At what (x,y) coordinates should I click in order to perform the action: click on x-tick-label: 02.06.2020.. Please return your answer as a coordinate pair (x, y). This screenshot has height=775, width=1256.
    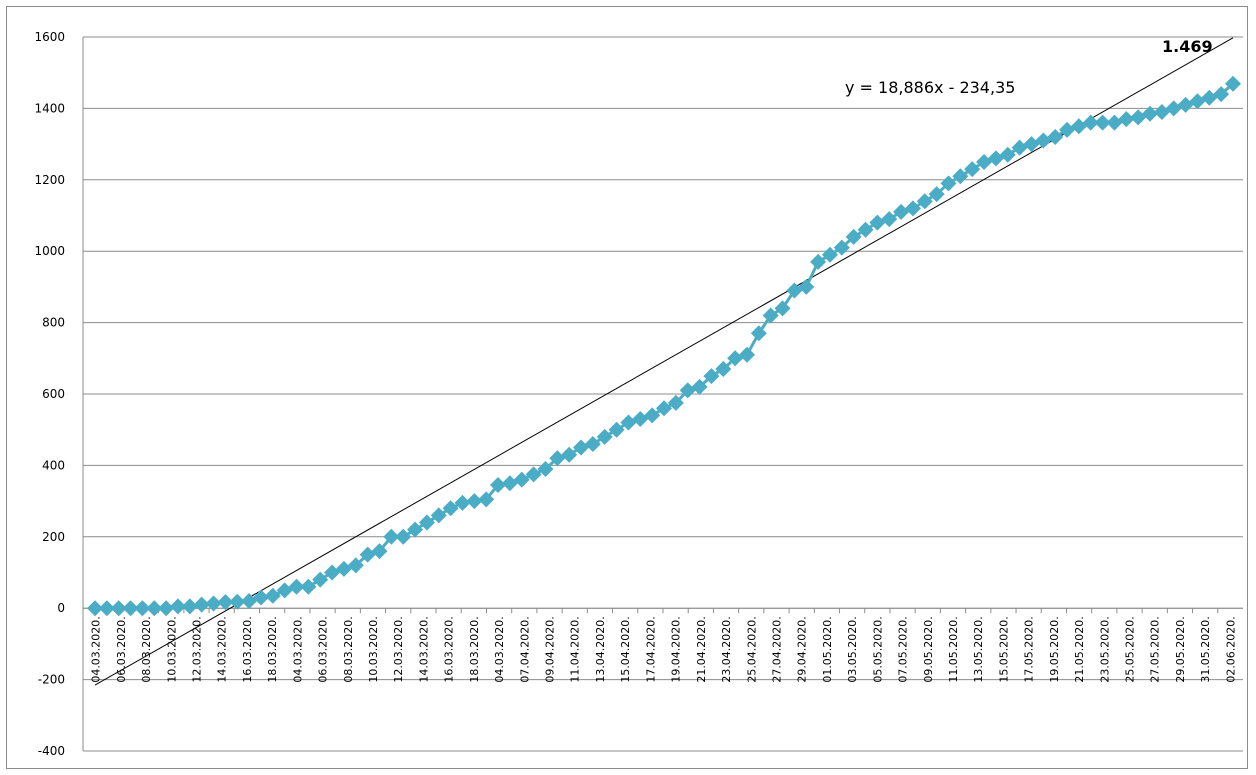
    Looking at the image, I should click on (1230, 649).